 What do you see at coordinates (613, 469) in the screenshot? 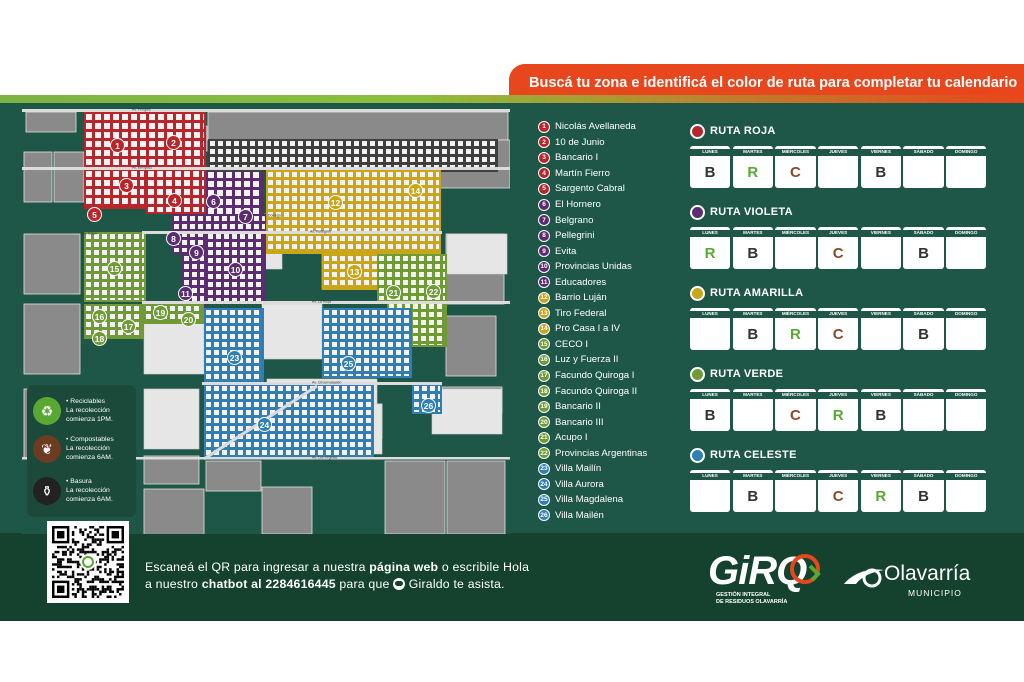
I see `zone-item-23: 23 Villa Mailín` at bounding box center [613, 469].